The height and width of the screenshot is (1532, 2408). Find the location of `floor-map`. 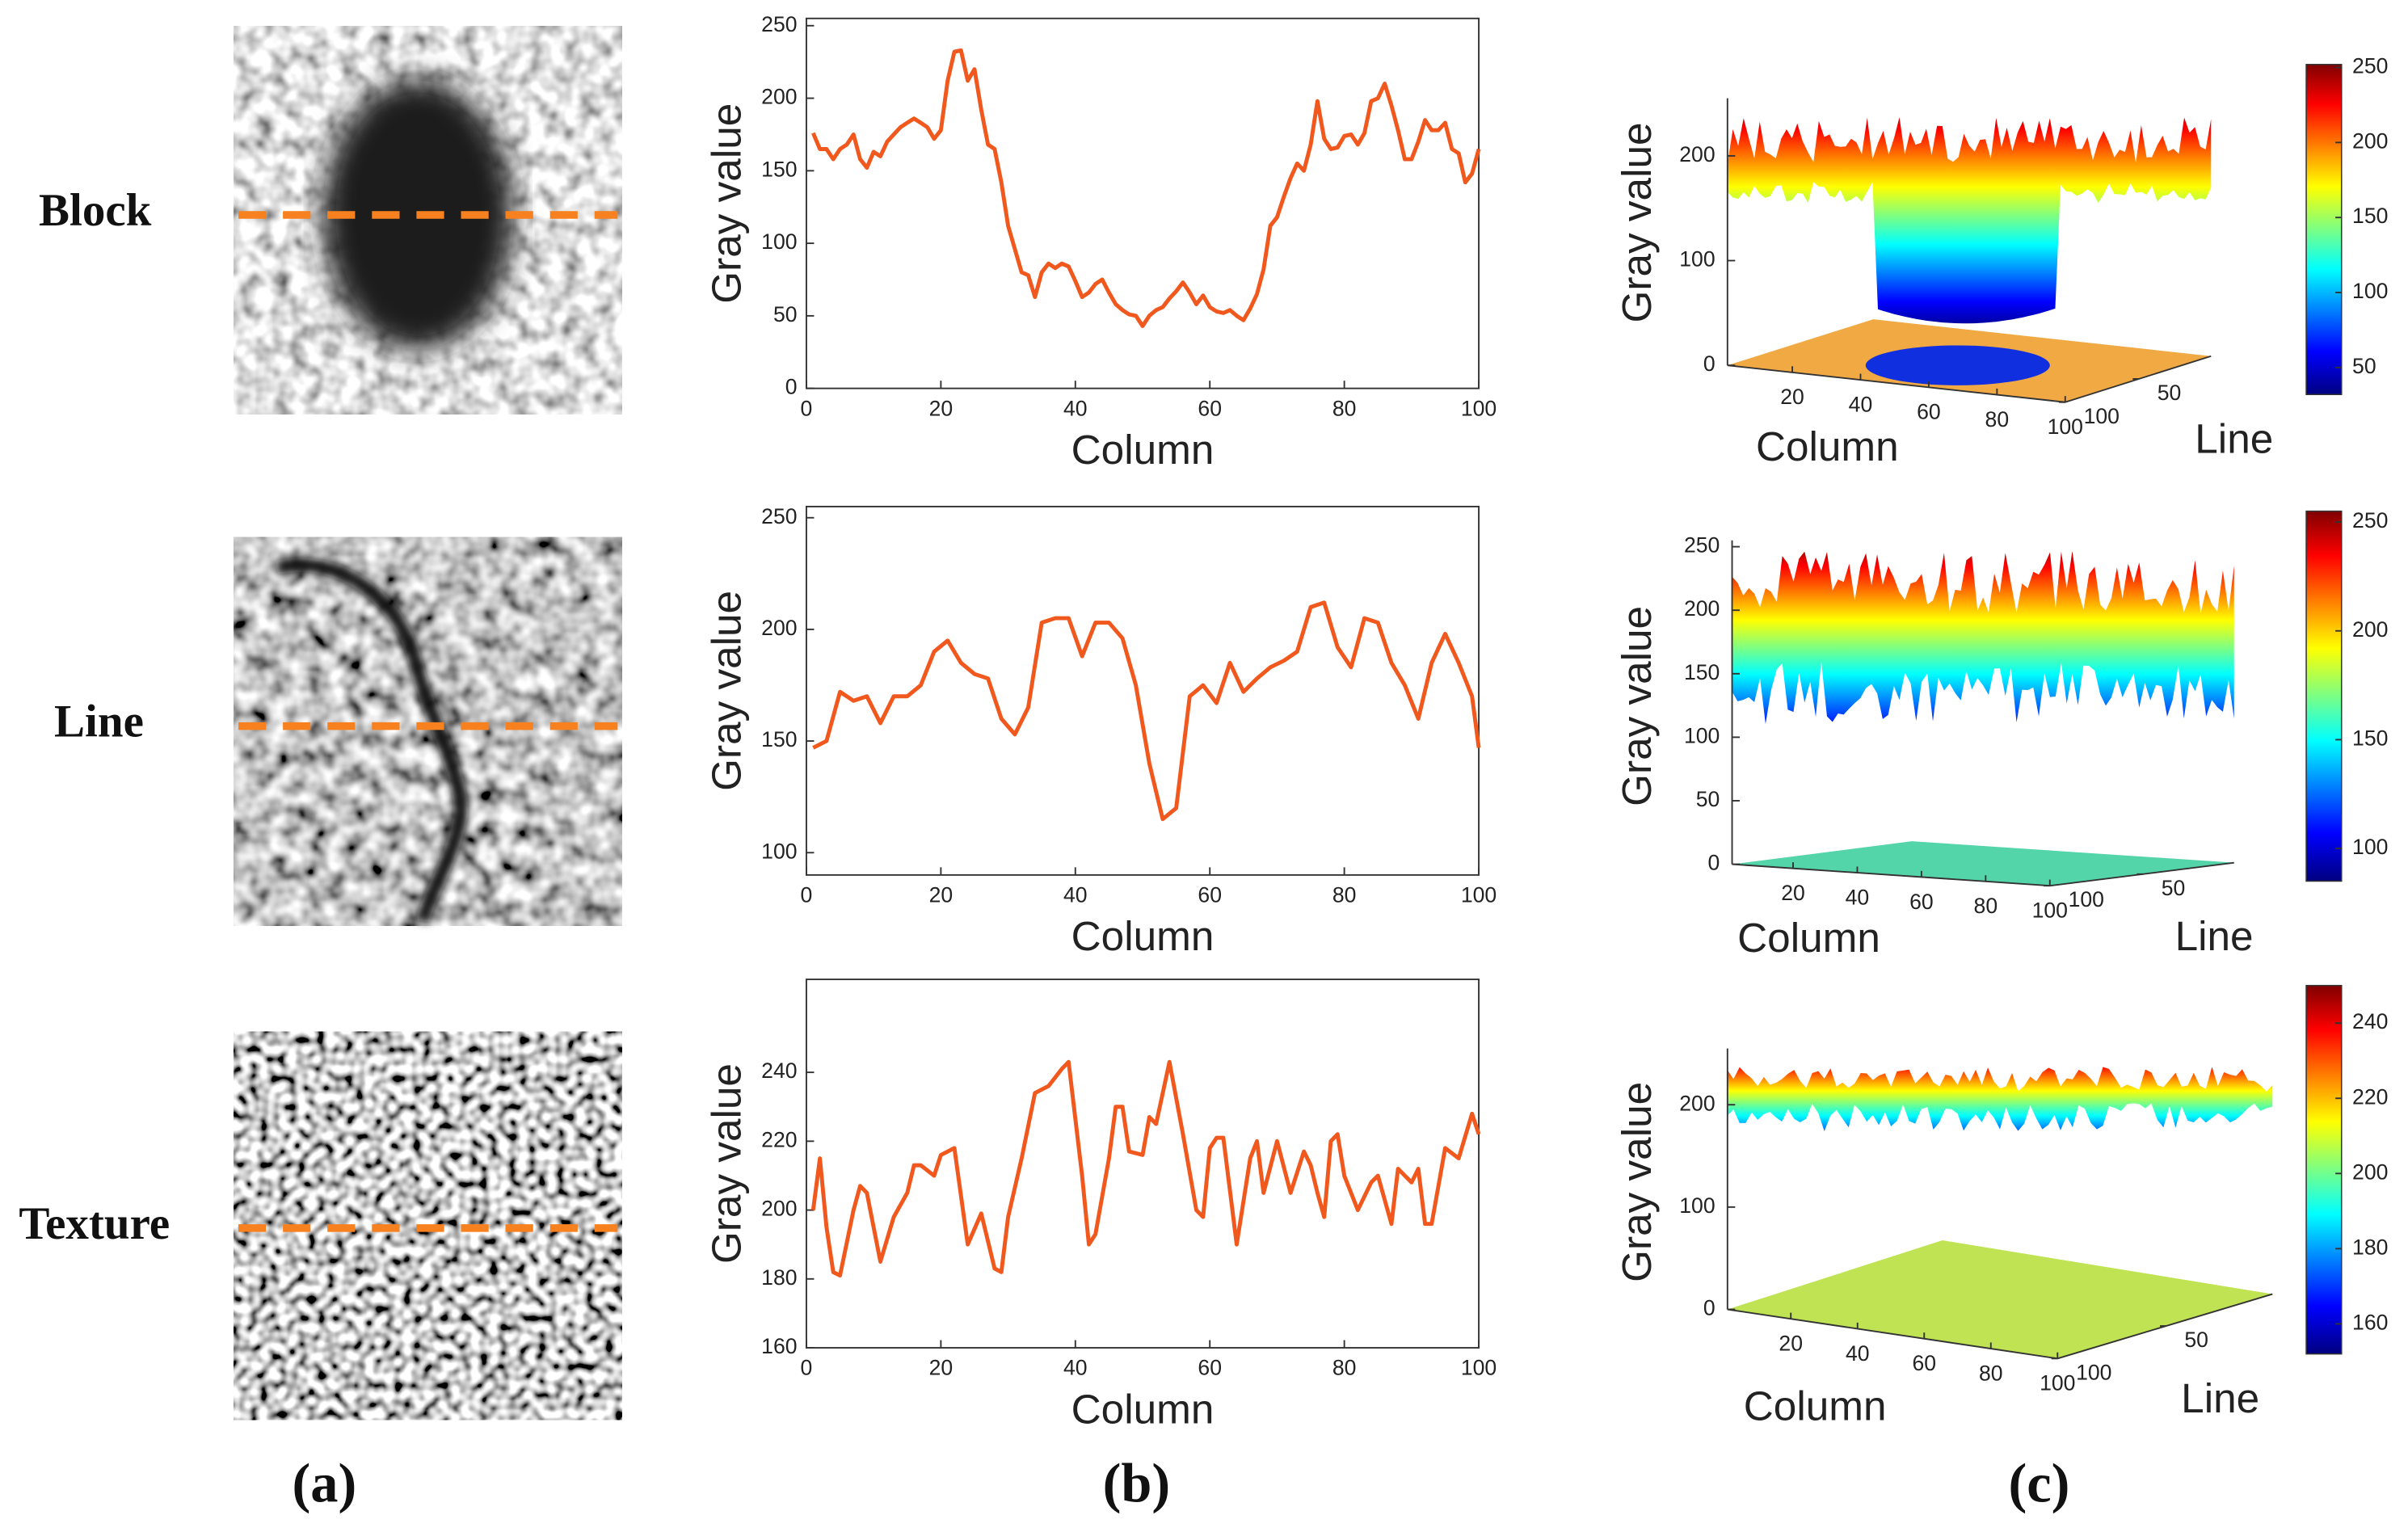

floor-map is located at coordinates (1983, 863).